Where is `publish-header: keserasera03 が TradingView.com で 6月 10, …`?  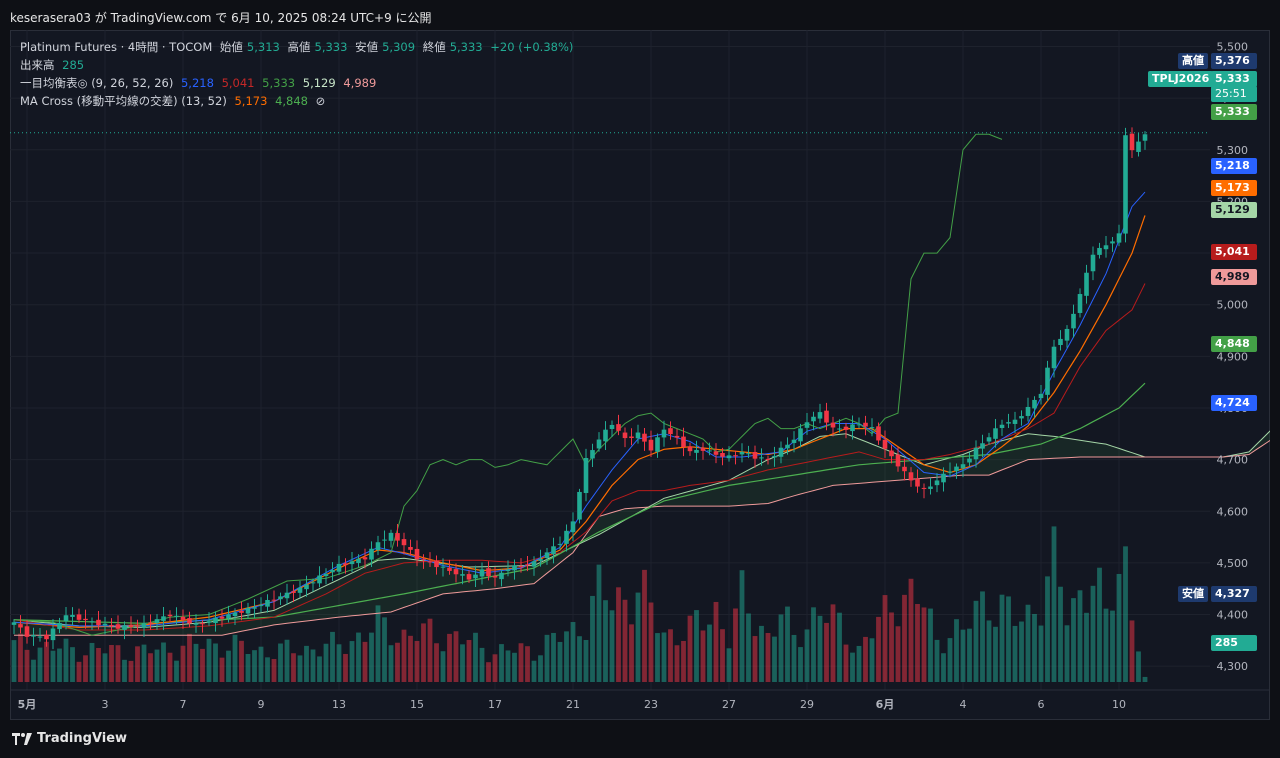
publish-header: keserasera03 が TradingView.com で 6月 10, … is located at coordinates (640, 15).